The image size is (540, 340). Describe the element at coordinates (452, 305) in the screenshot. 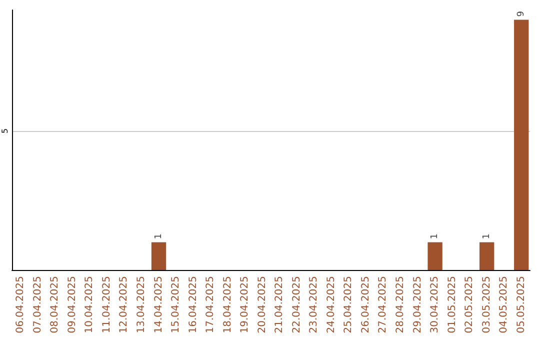

I see `x-tick-label: 01.05.2025` at that location.